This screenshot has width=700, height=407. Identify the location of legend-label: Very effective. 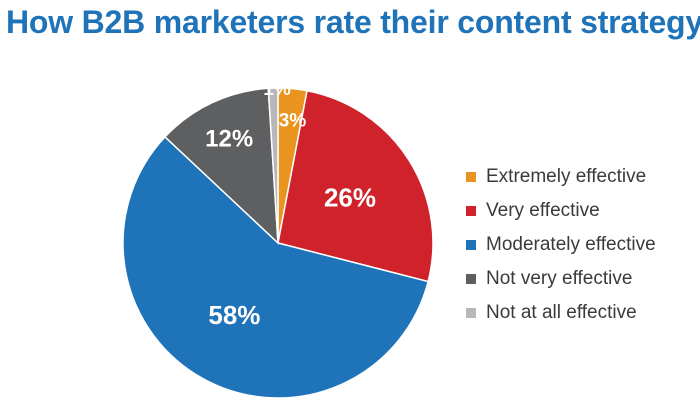
(543, 210).